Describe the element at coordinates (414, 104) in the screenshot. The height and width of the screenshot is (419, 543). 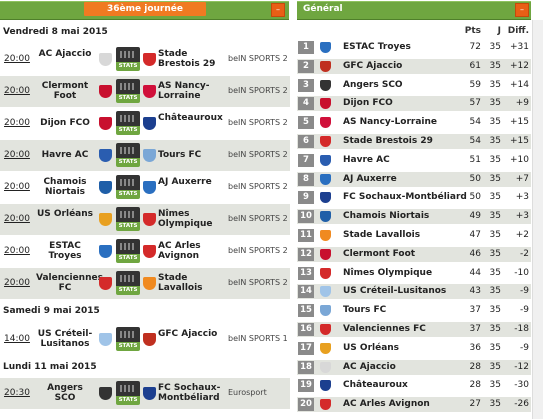
I see `standings-row: 4 Dijon FCO 57 35 +9` at that location.